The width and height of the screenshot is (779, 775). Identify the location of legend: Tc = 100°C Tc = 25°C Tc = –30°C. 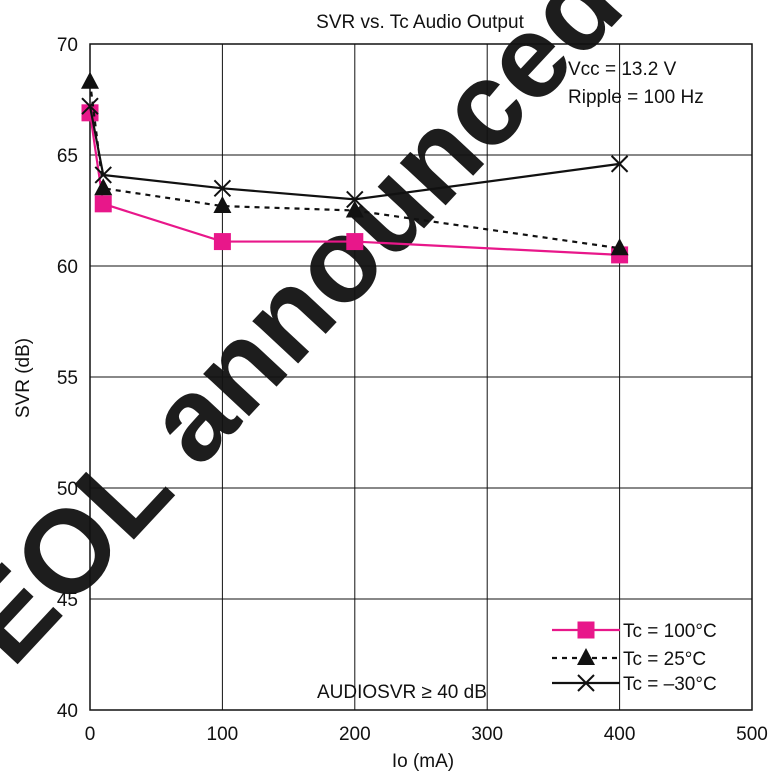
(634, 658).